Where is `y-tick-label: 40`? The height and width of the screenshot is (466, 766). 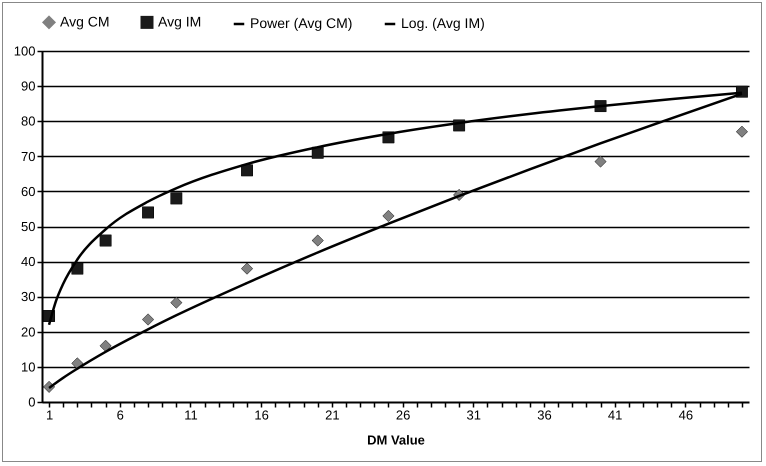 y-tick-label: 40 is located at coordinates (28, 262).